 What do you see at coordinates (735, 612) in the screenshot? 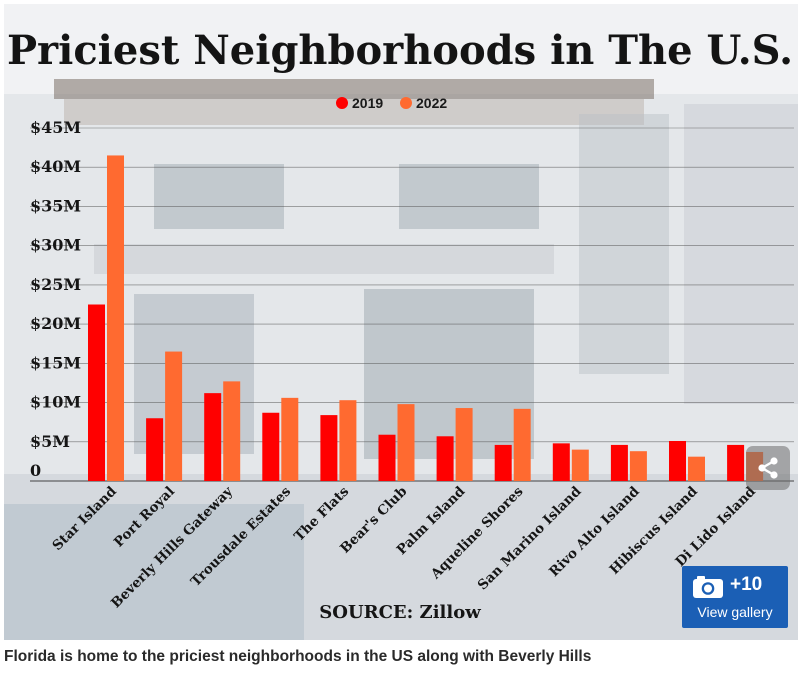
I see `gallery-label: View gallery` at bounding box center [735, 612].